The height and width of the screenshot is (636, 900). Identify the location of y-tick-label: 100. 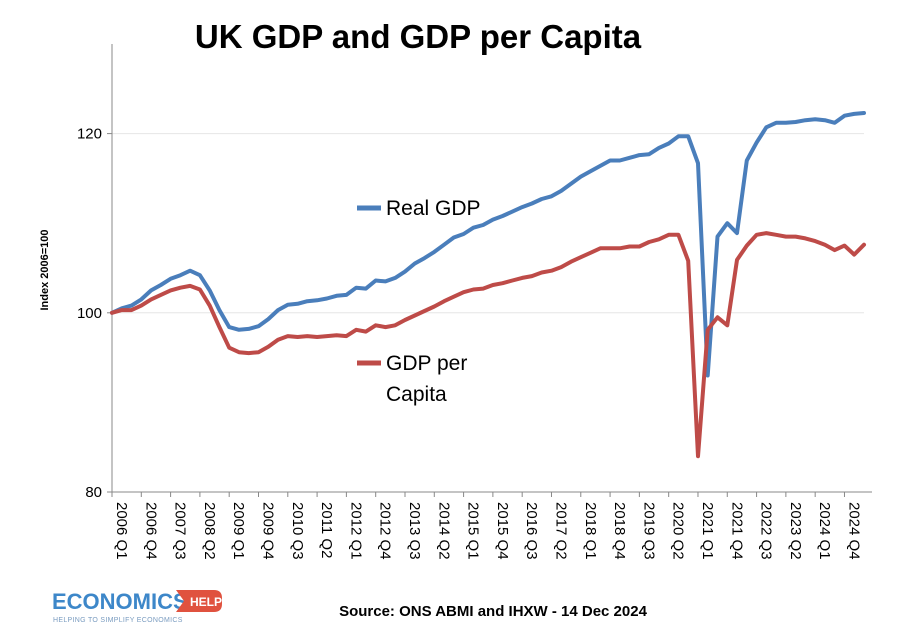
(89, 313).